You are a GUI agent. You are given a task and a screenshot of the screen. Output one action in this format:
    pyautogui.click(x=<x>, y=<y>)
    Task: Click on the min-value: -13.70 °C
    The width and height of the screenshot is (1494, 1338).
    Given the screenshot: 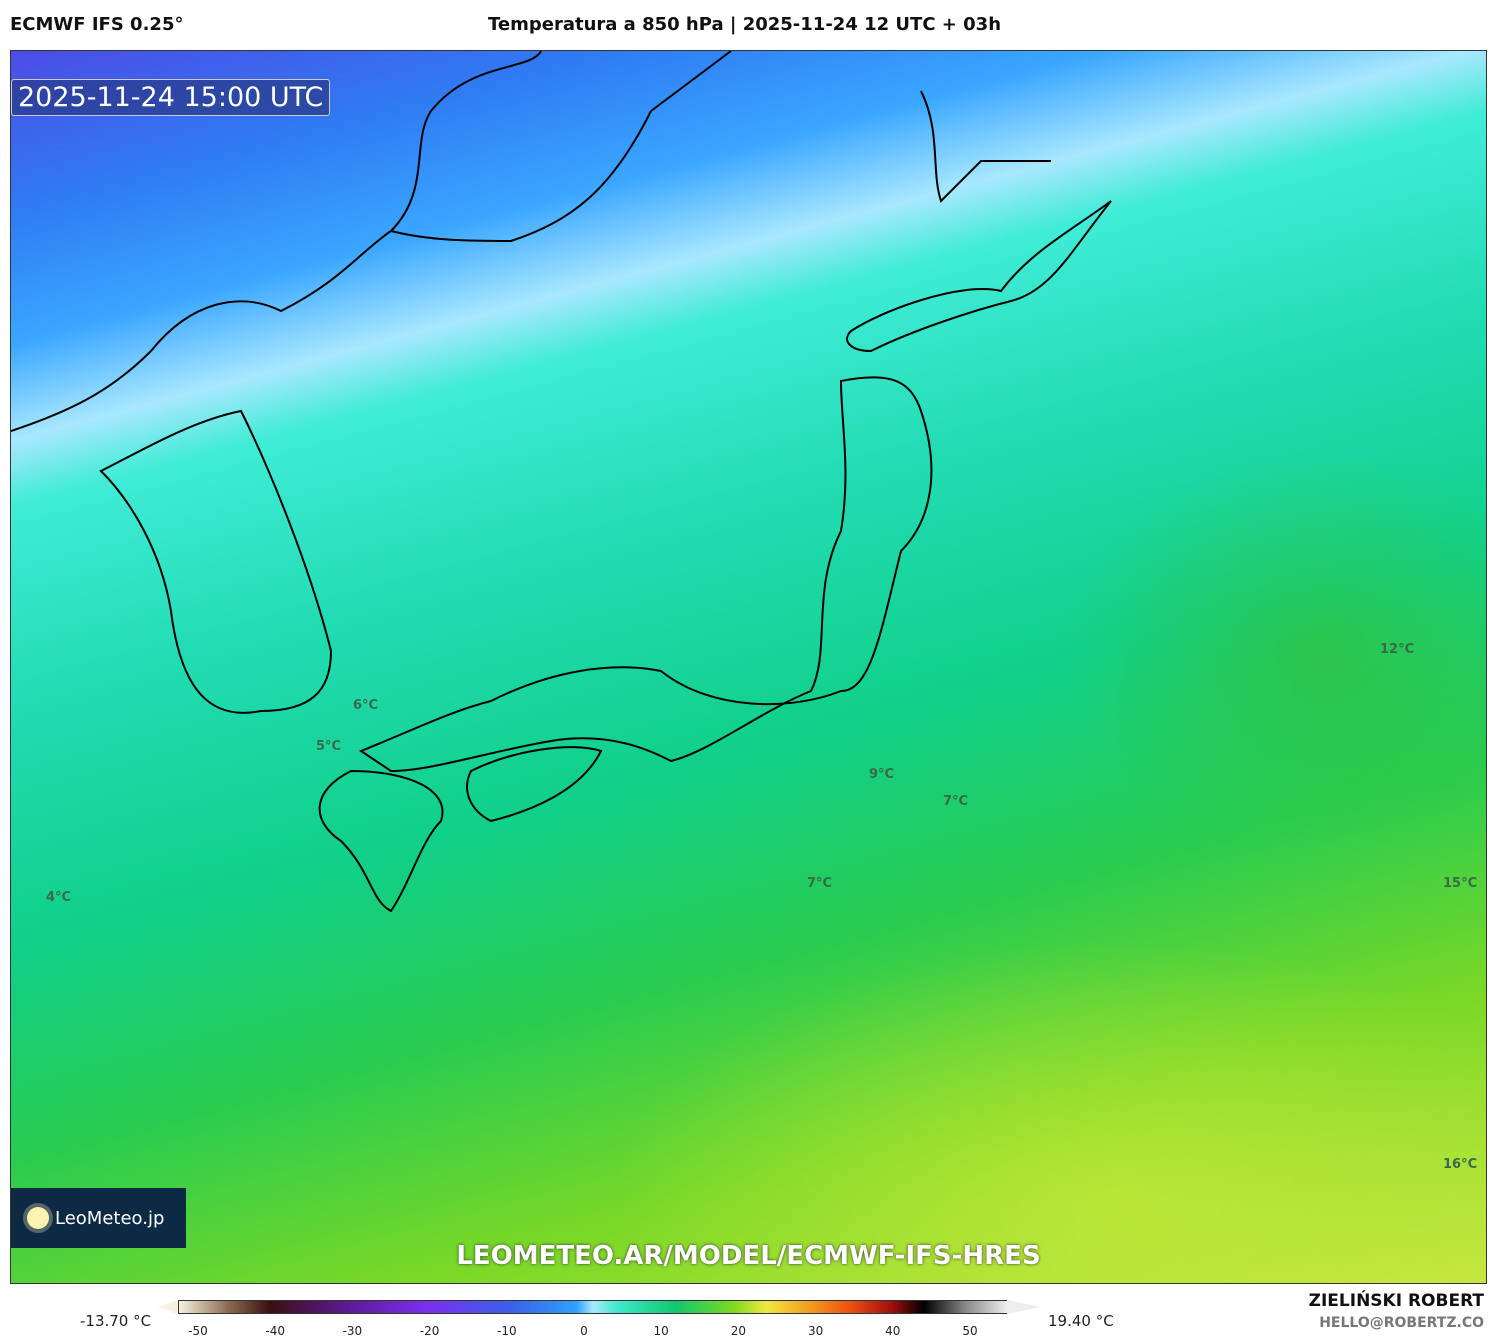 What is the action you would take?
    pyautogui.click(x=116, y=1321)
    